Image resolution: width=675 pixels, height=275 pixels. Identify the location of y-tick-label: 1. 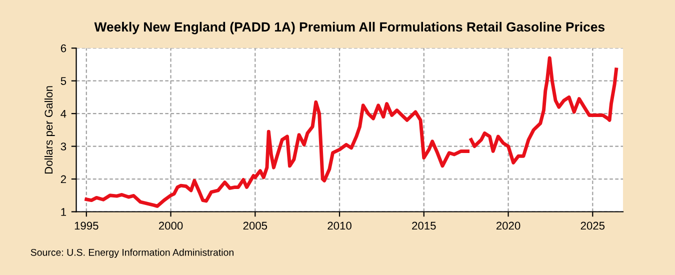
(63, 212).